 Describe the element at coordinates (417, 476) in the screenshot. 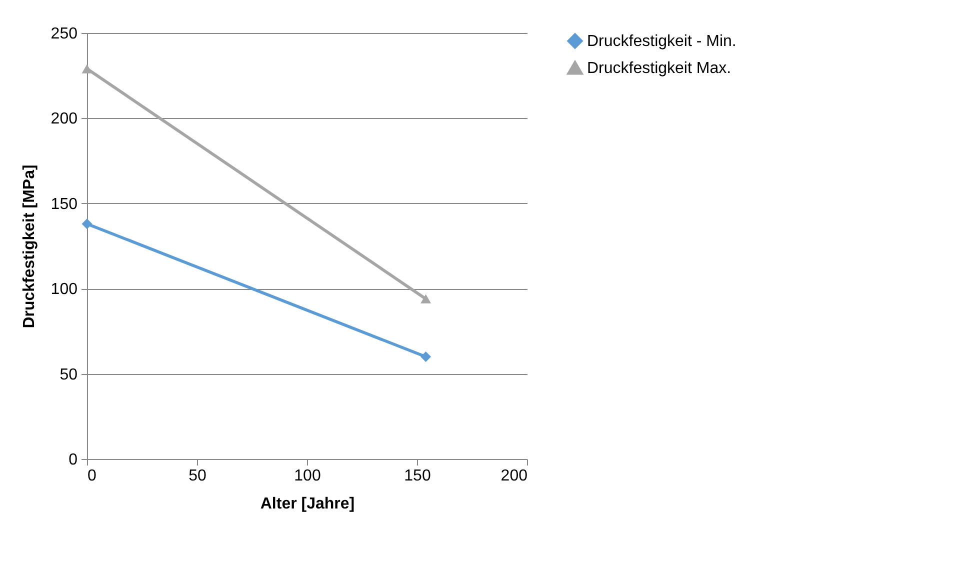

I see `x-tick-label: 150` at that location.